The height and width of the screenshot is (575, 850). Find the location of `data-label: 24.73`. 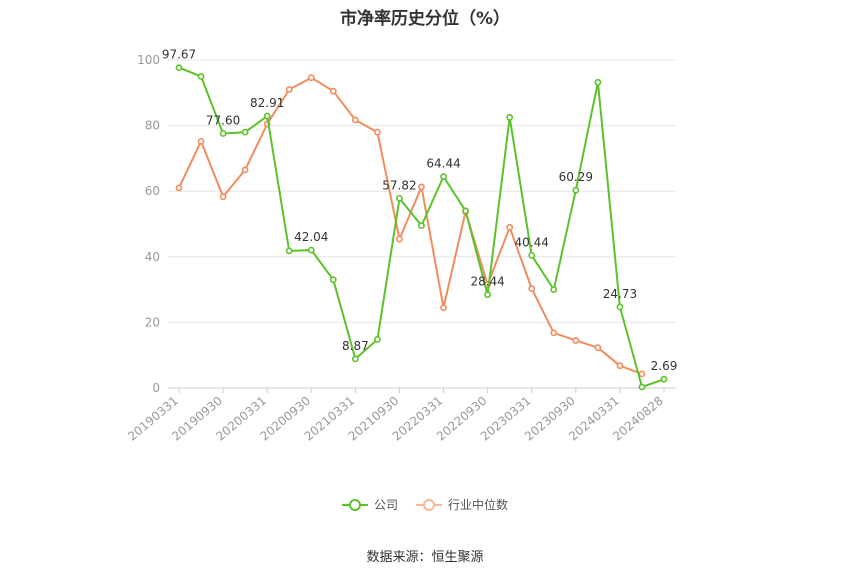

data-label: 24.73 is located at coordinates (620, 294).